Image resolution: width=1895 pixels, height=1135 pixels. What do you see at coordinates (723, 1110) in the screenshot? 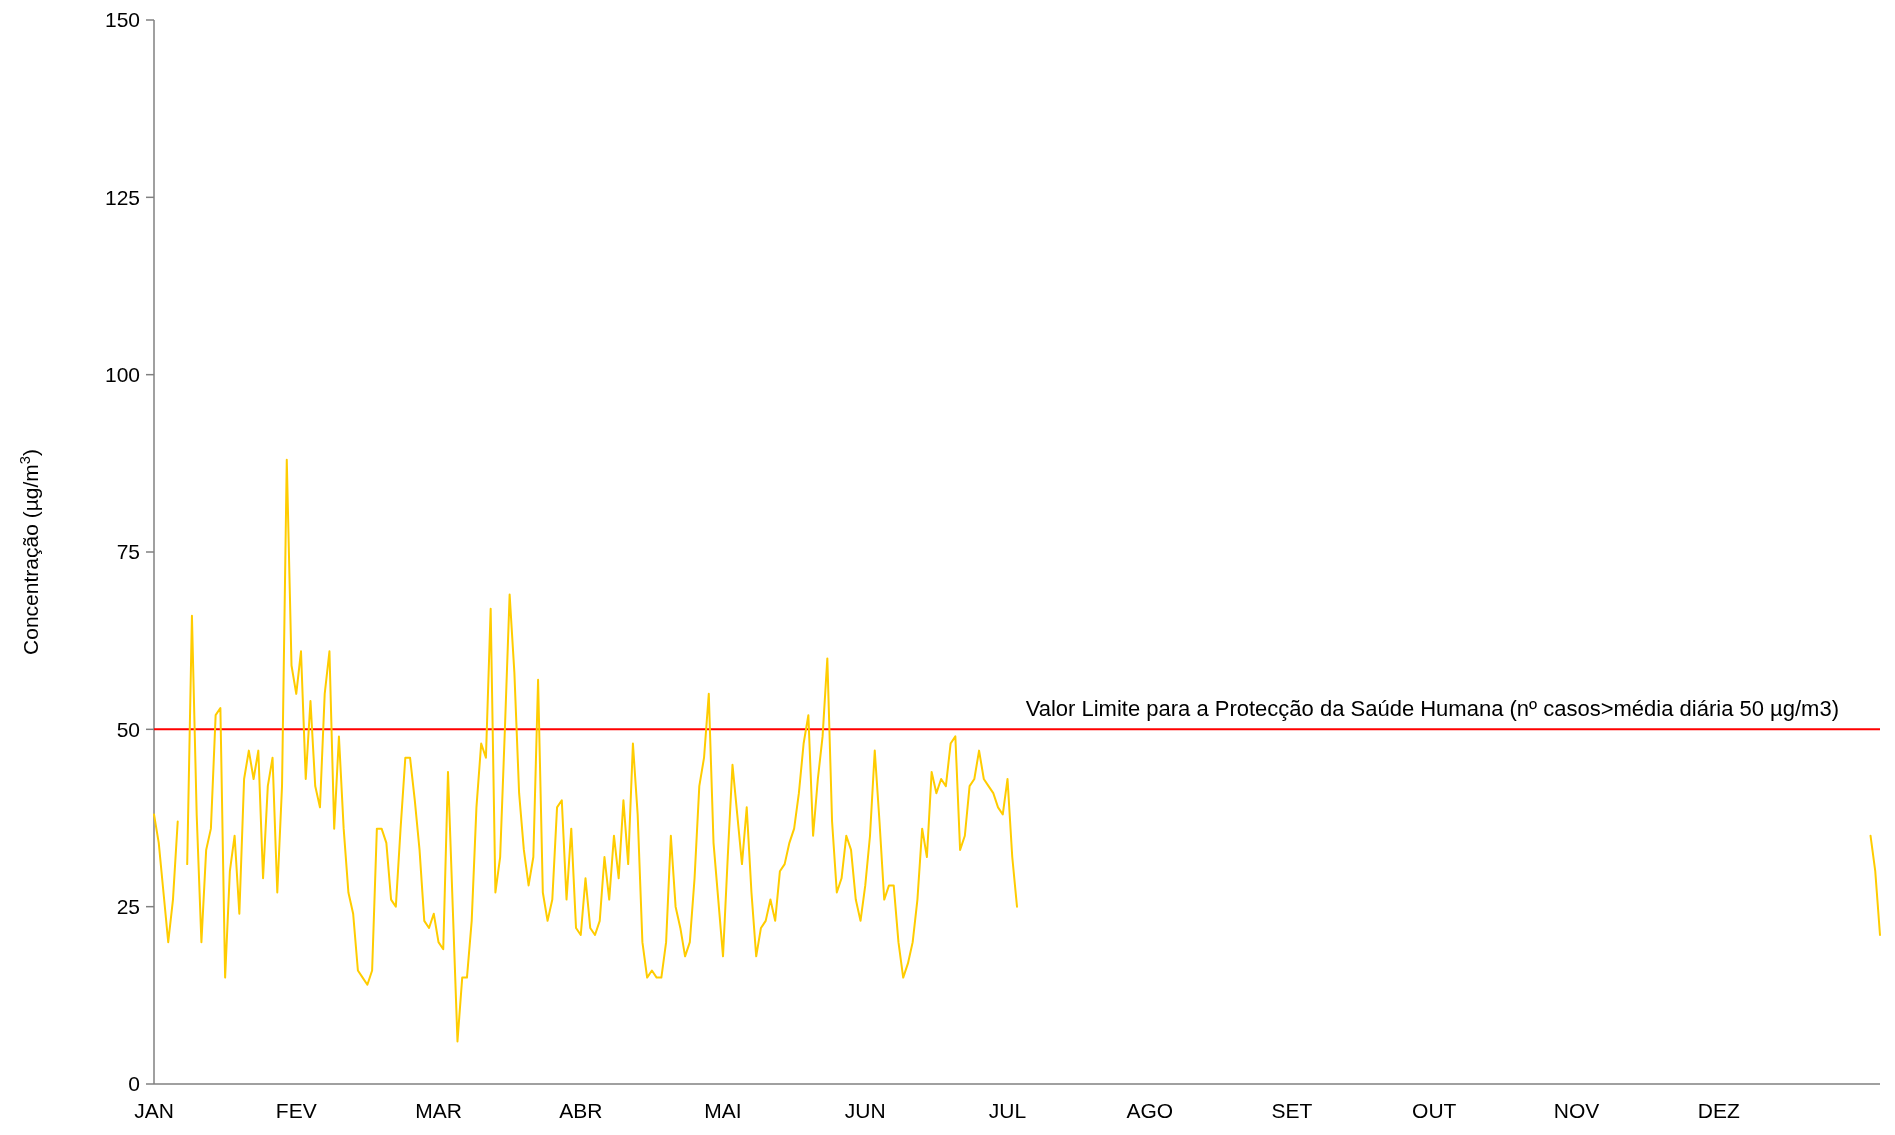
I see `x-tick-label: MAI` at bounding box center [723, 1110].